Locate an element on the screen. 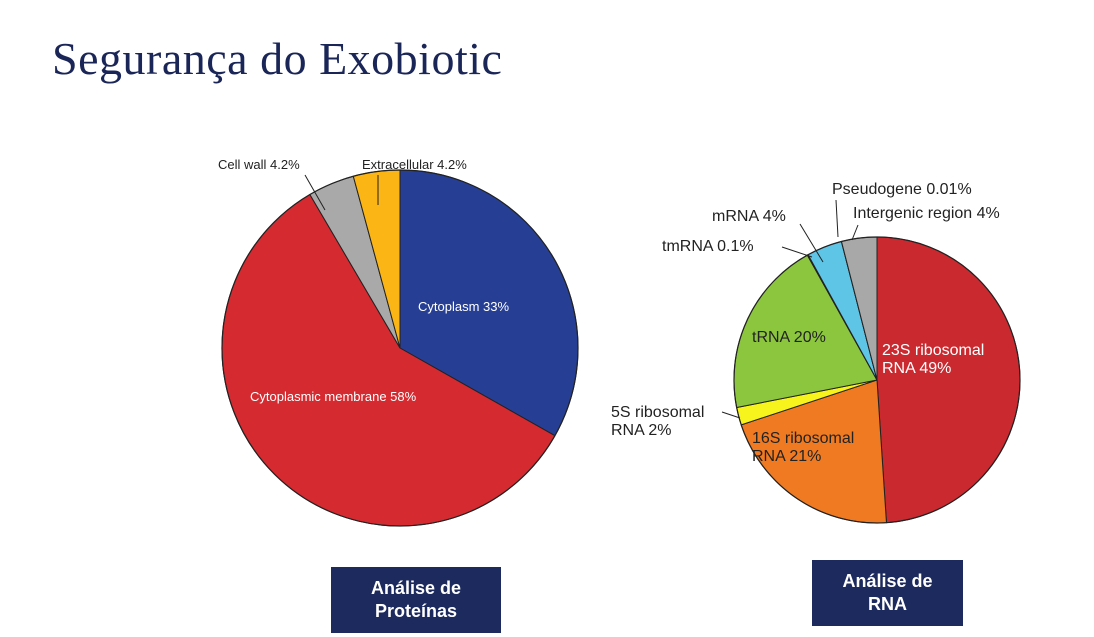 This screenshot has width=1094, height=637. slice-value: 0.01% is located at coordinates (949, 189).